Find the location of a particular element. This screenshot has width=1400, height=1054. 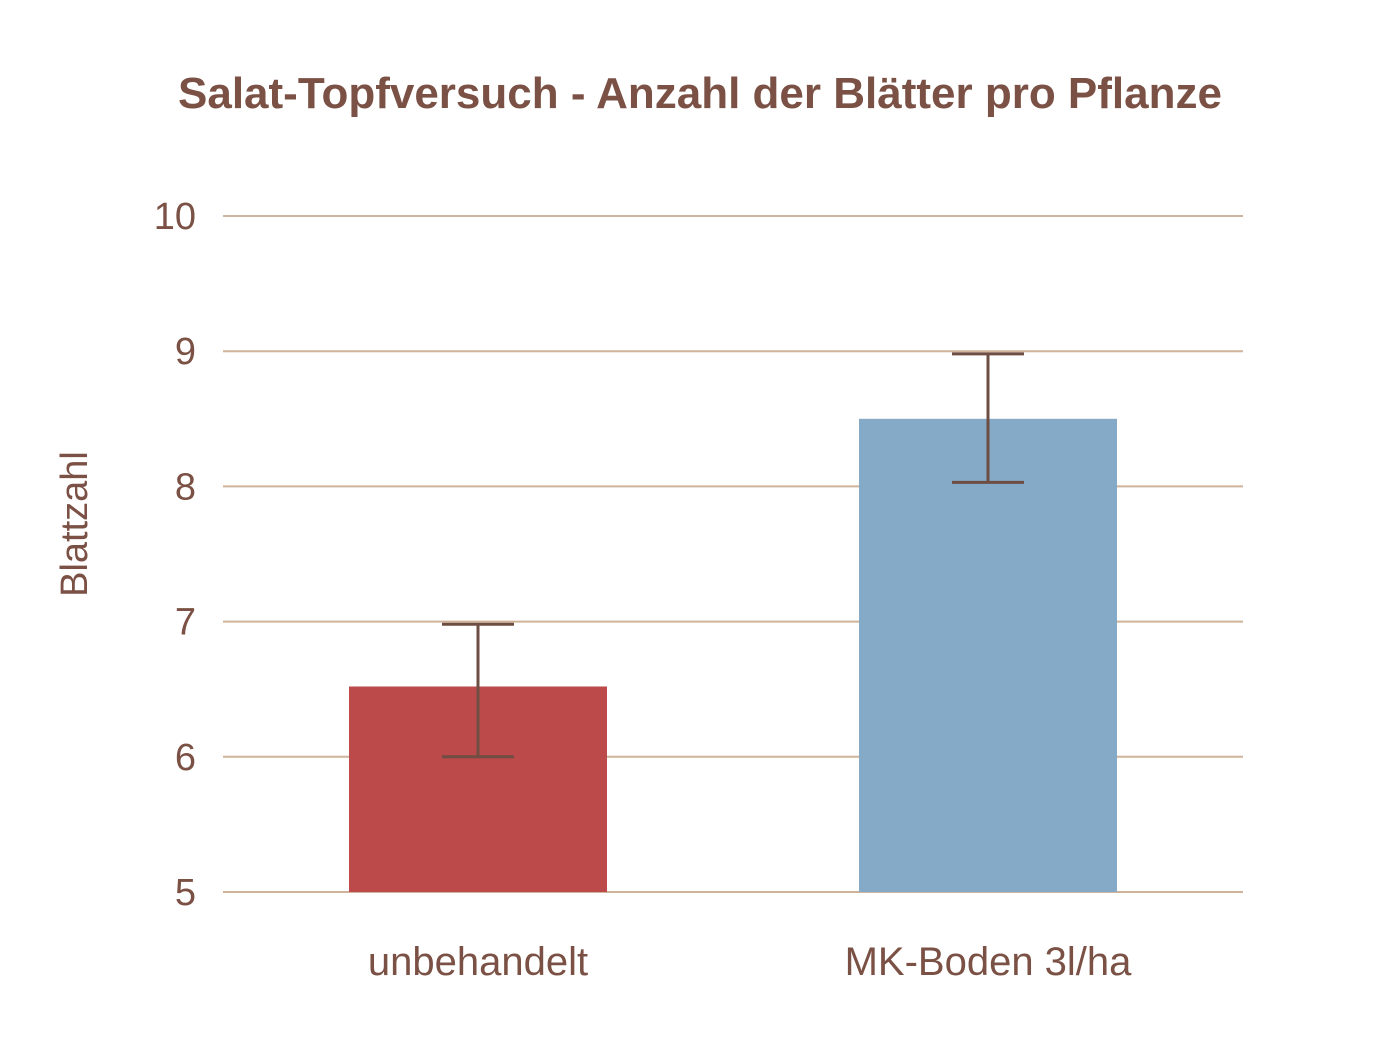

y-axis-label: Blattzahl is located at coordinates (75, 524).